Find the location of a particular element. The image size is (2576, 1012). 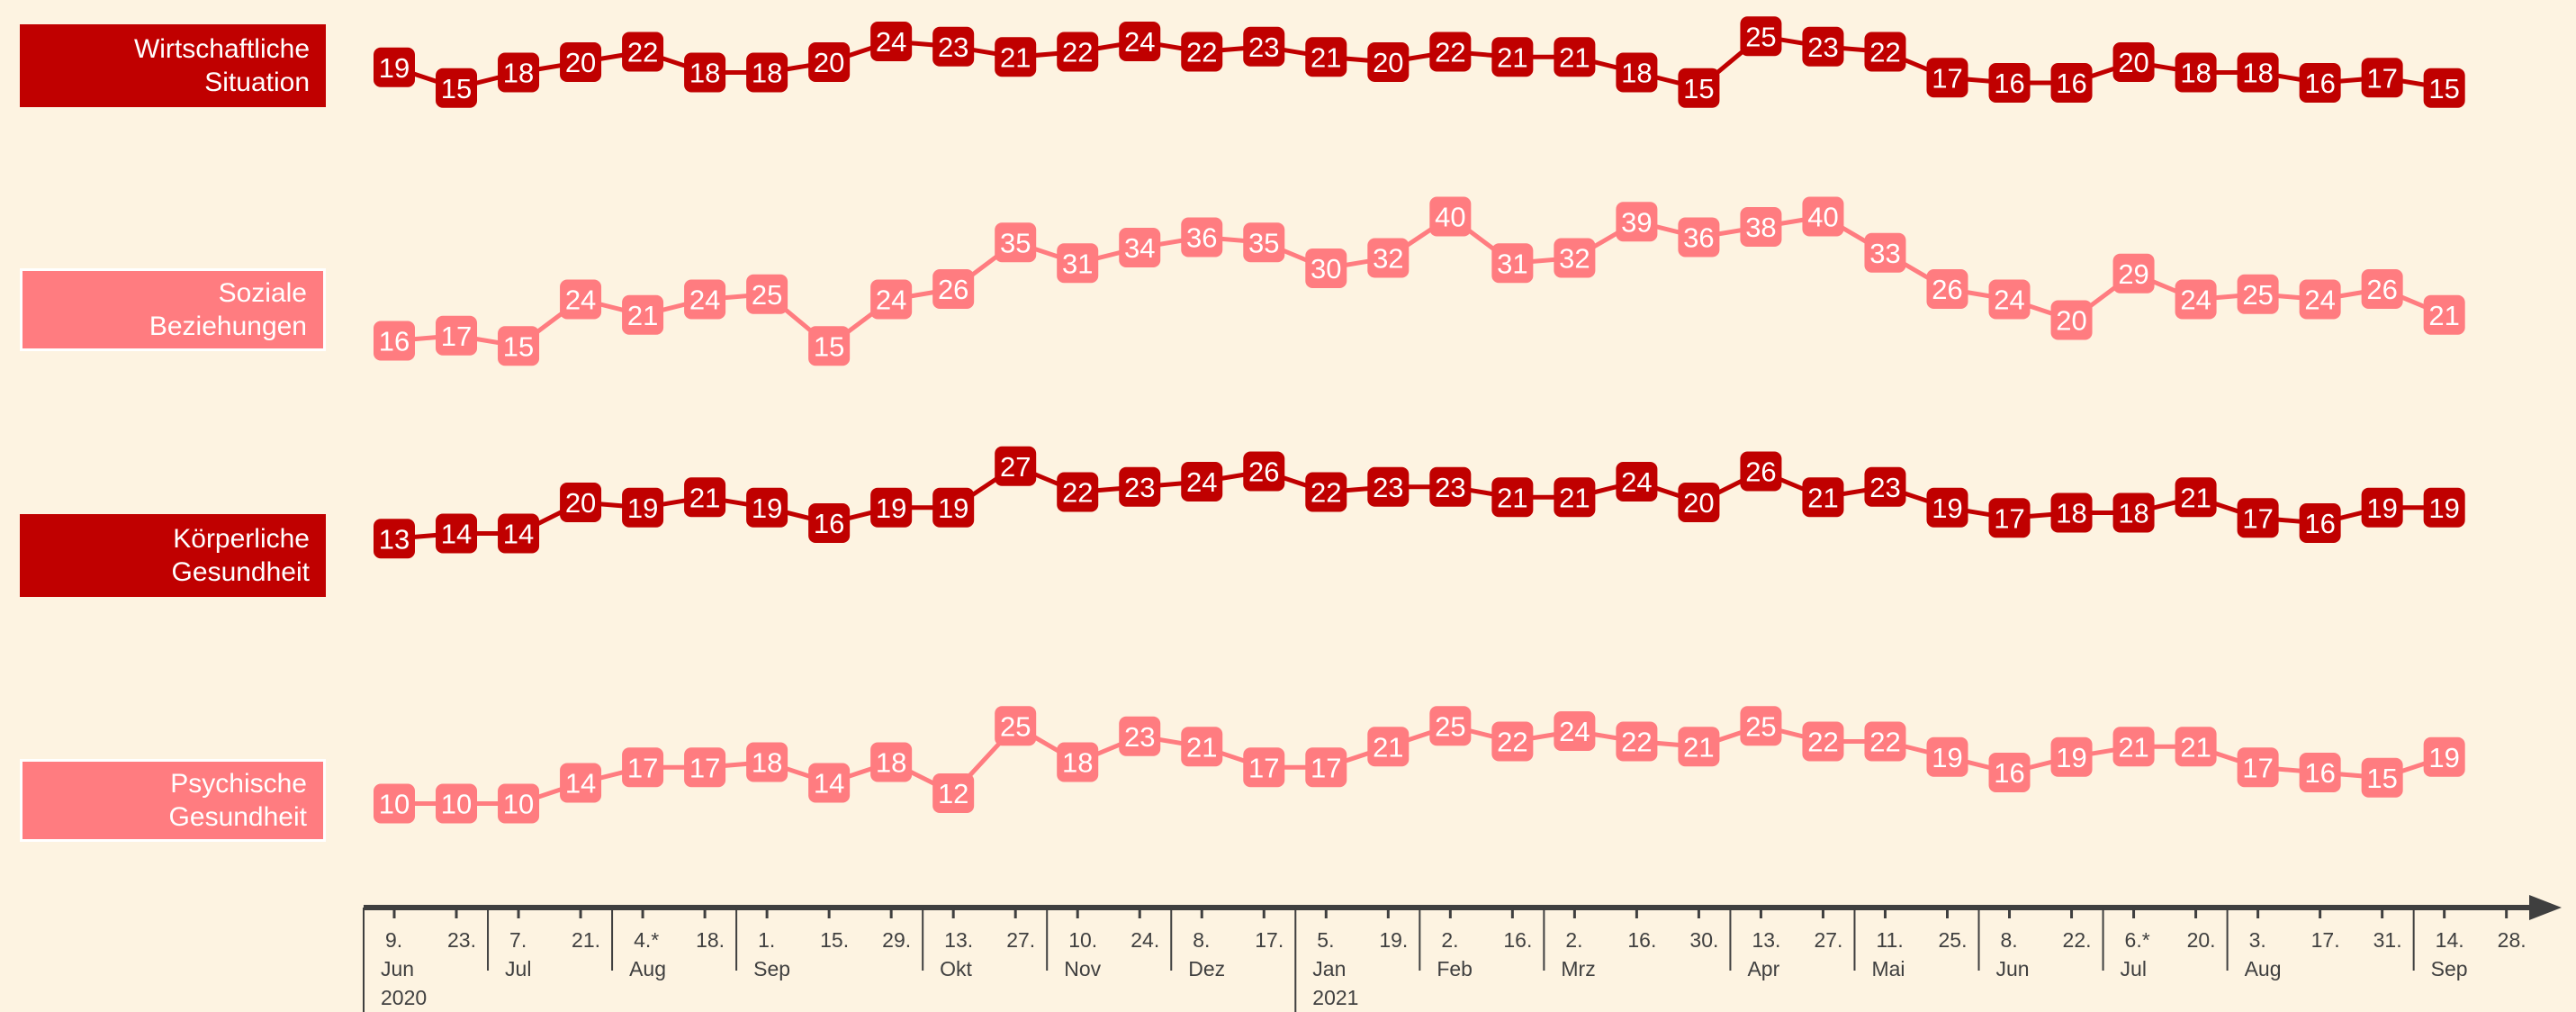

tick-label: 6.* is located at coordinates (2137, 940).